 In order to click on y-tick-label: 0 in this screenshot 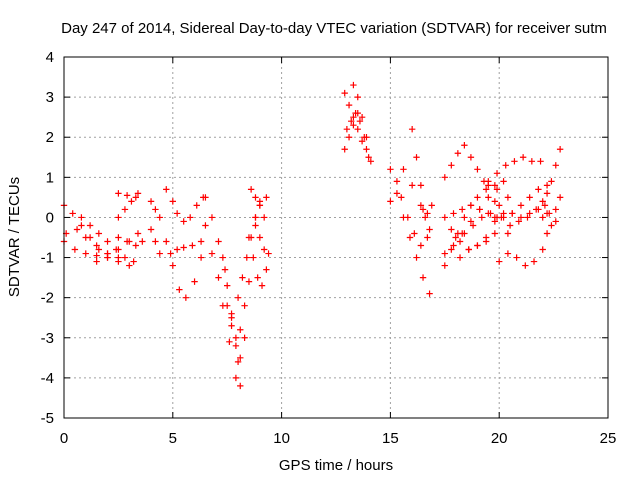, I will do `click(50, 217)`.